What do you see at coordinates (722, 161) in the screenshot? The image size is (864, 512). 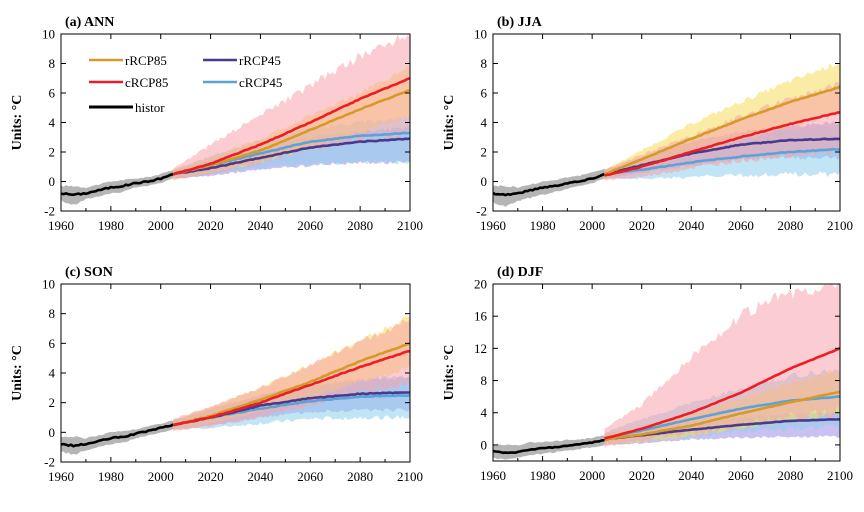 I see `line-cRCP45` at bounding box center [722, 161].